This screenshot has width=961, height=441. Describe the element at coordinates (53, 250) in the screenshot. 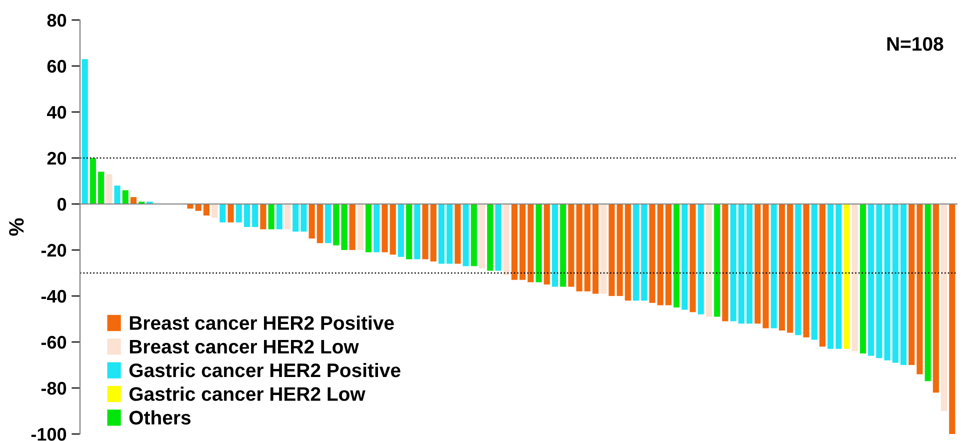

I see `y-tick-label: -20` at that location.